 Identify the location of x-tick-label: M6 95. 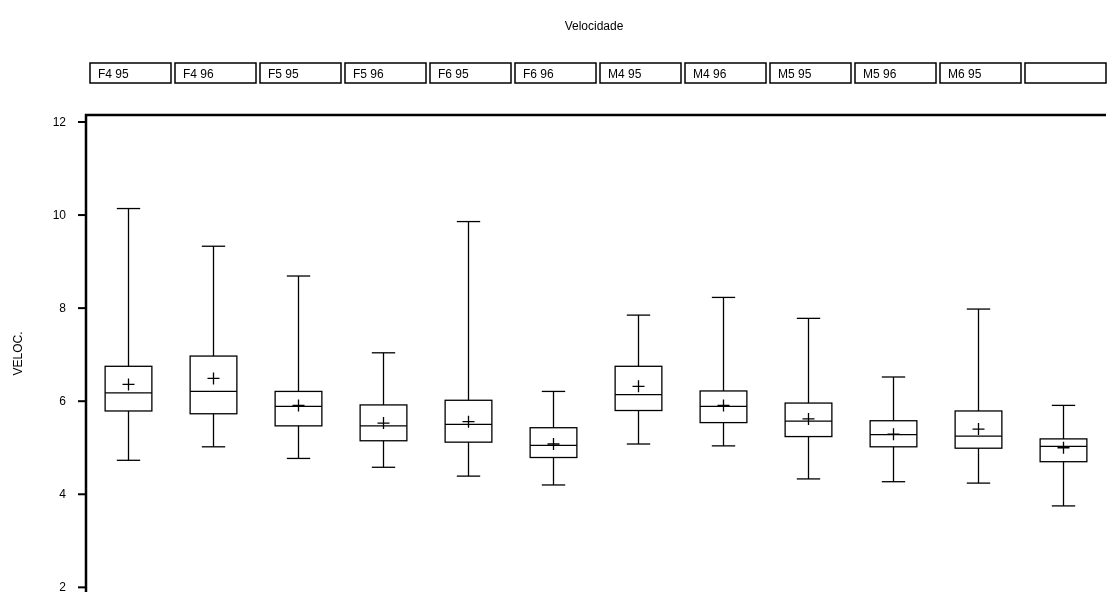
(965, 74).